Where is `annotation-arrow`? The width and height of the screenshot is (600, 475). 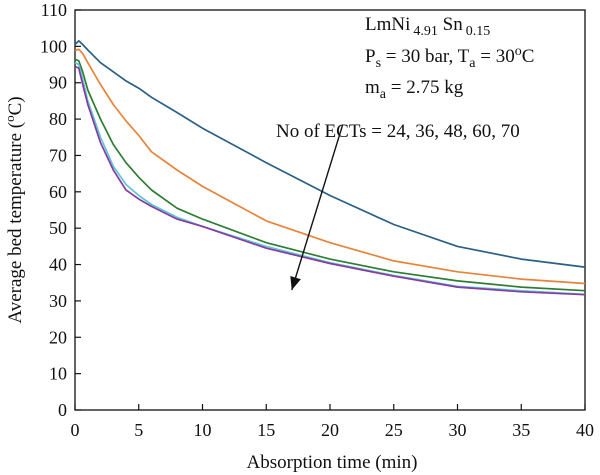 annotation-arrow is located at coordinates (317, 207).